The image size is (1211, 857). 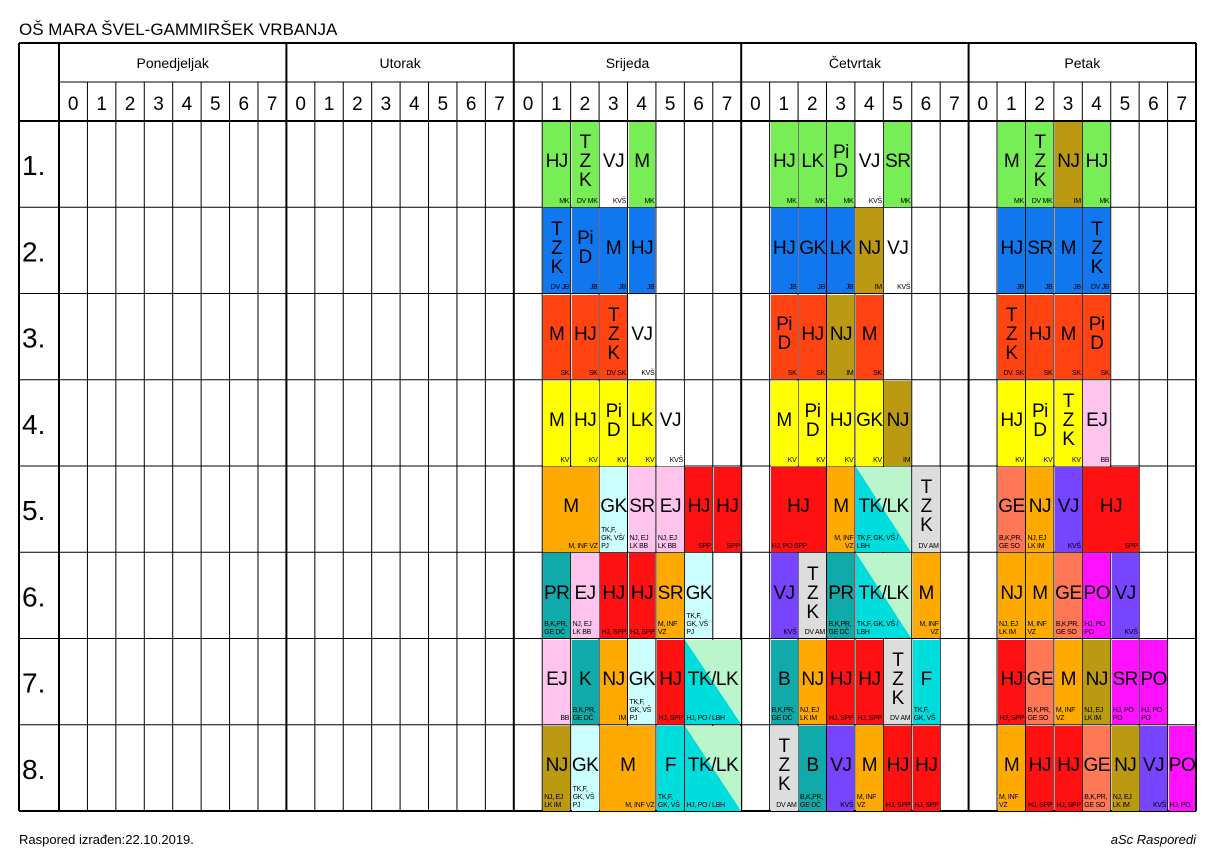 I want to click on lesson-cell: M SK, so click(x=1068, y=337).